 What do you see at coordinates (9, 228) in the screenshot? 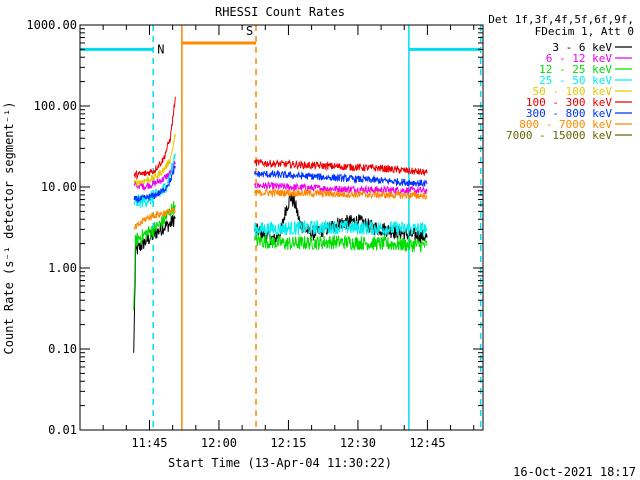
I see `y-axis-label: Count Rate (s⁻¹ detector segment⁻¹)` at bounding box center [9, 228].